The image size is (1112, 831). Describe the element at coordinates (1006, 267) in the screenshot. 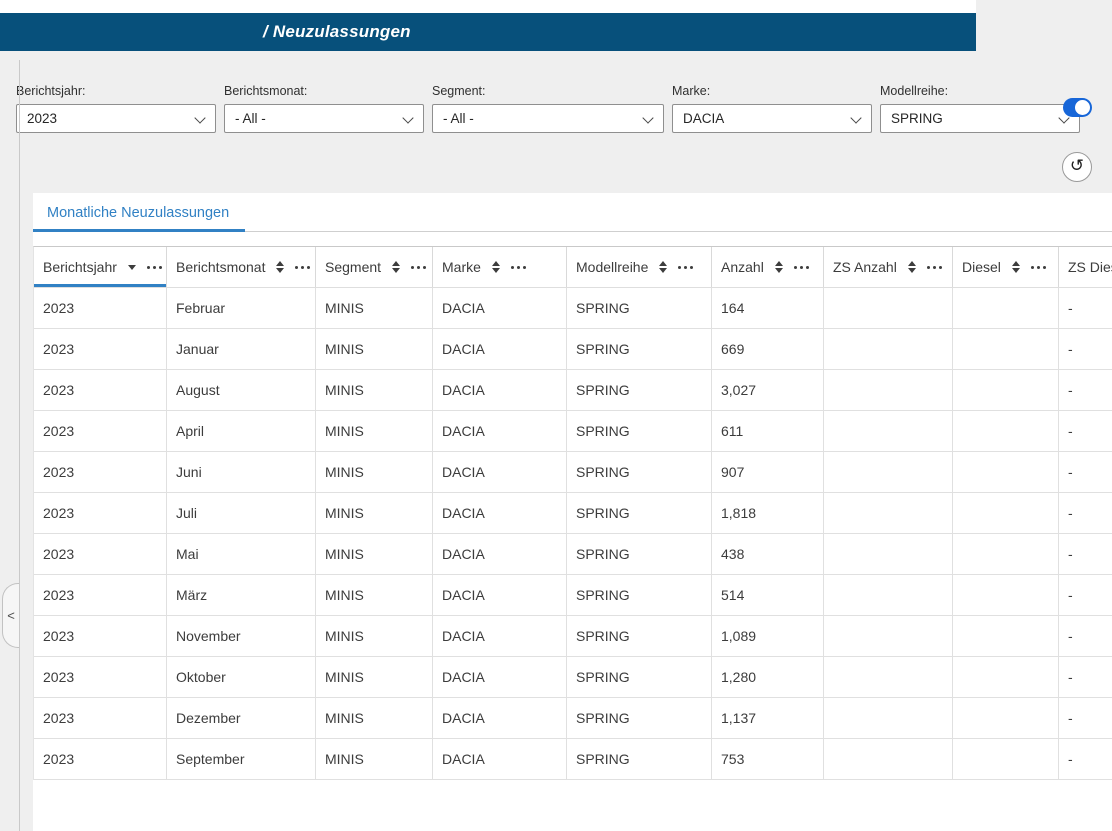

I see `column-header-diesel: Diesel` at that location.